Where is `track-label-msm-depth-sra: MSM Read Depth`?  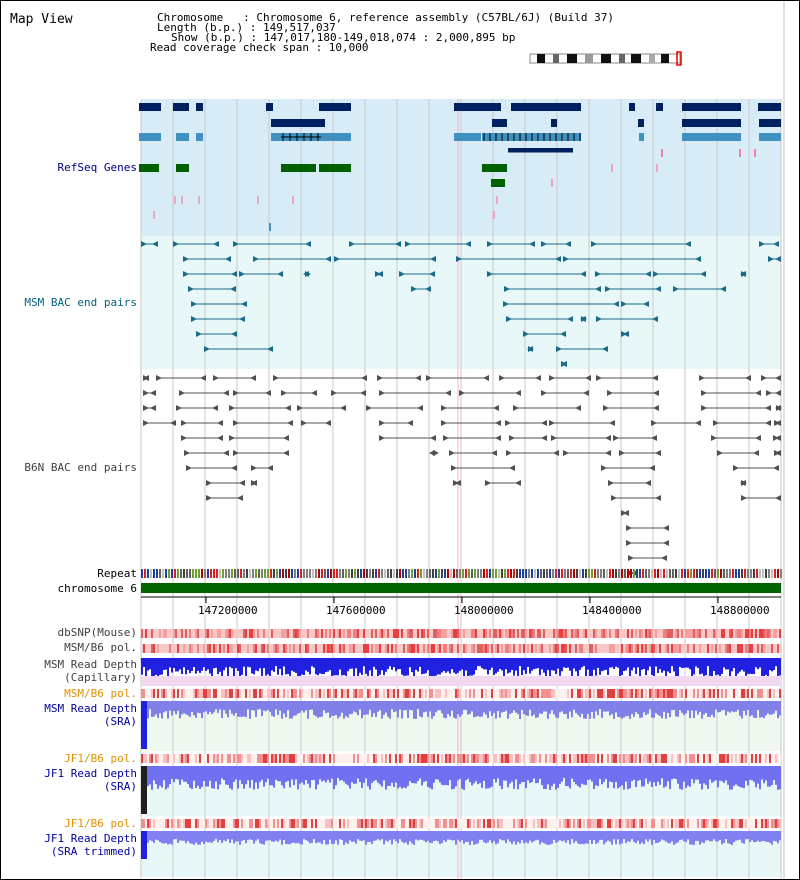 track-label-msm-depth-sra: MSM Read Depth is located at coordinates (90, 708).